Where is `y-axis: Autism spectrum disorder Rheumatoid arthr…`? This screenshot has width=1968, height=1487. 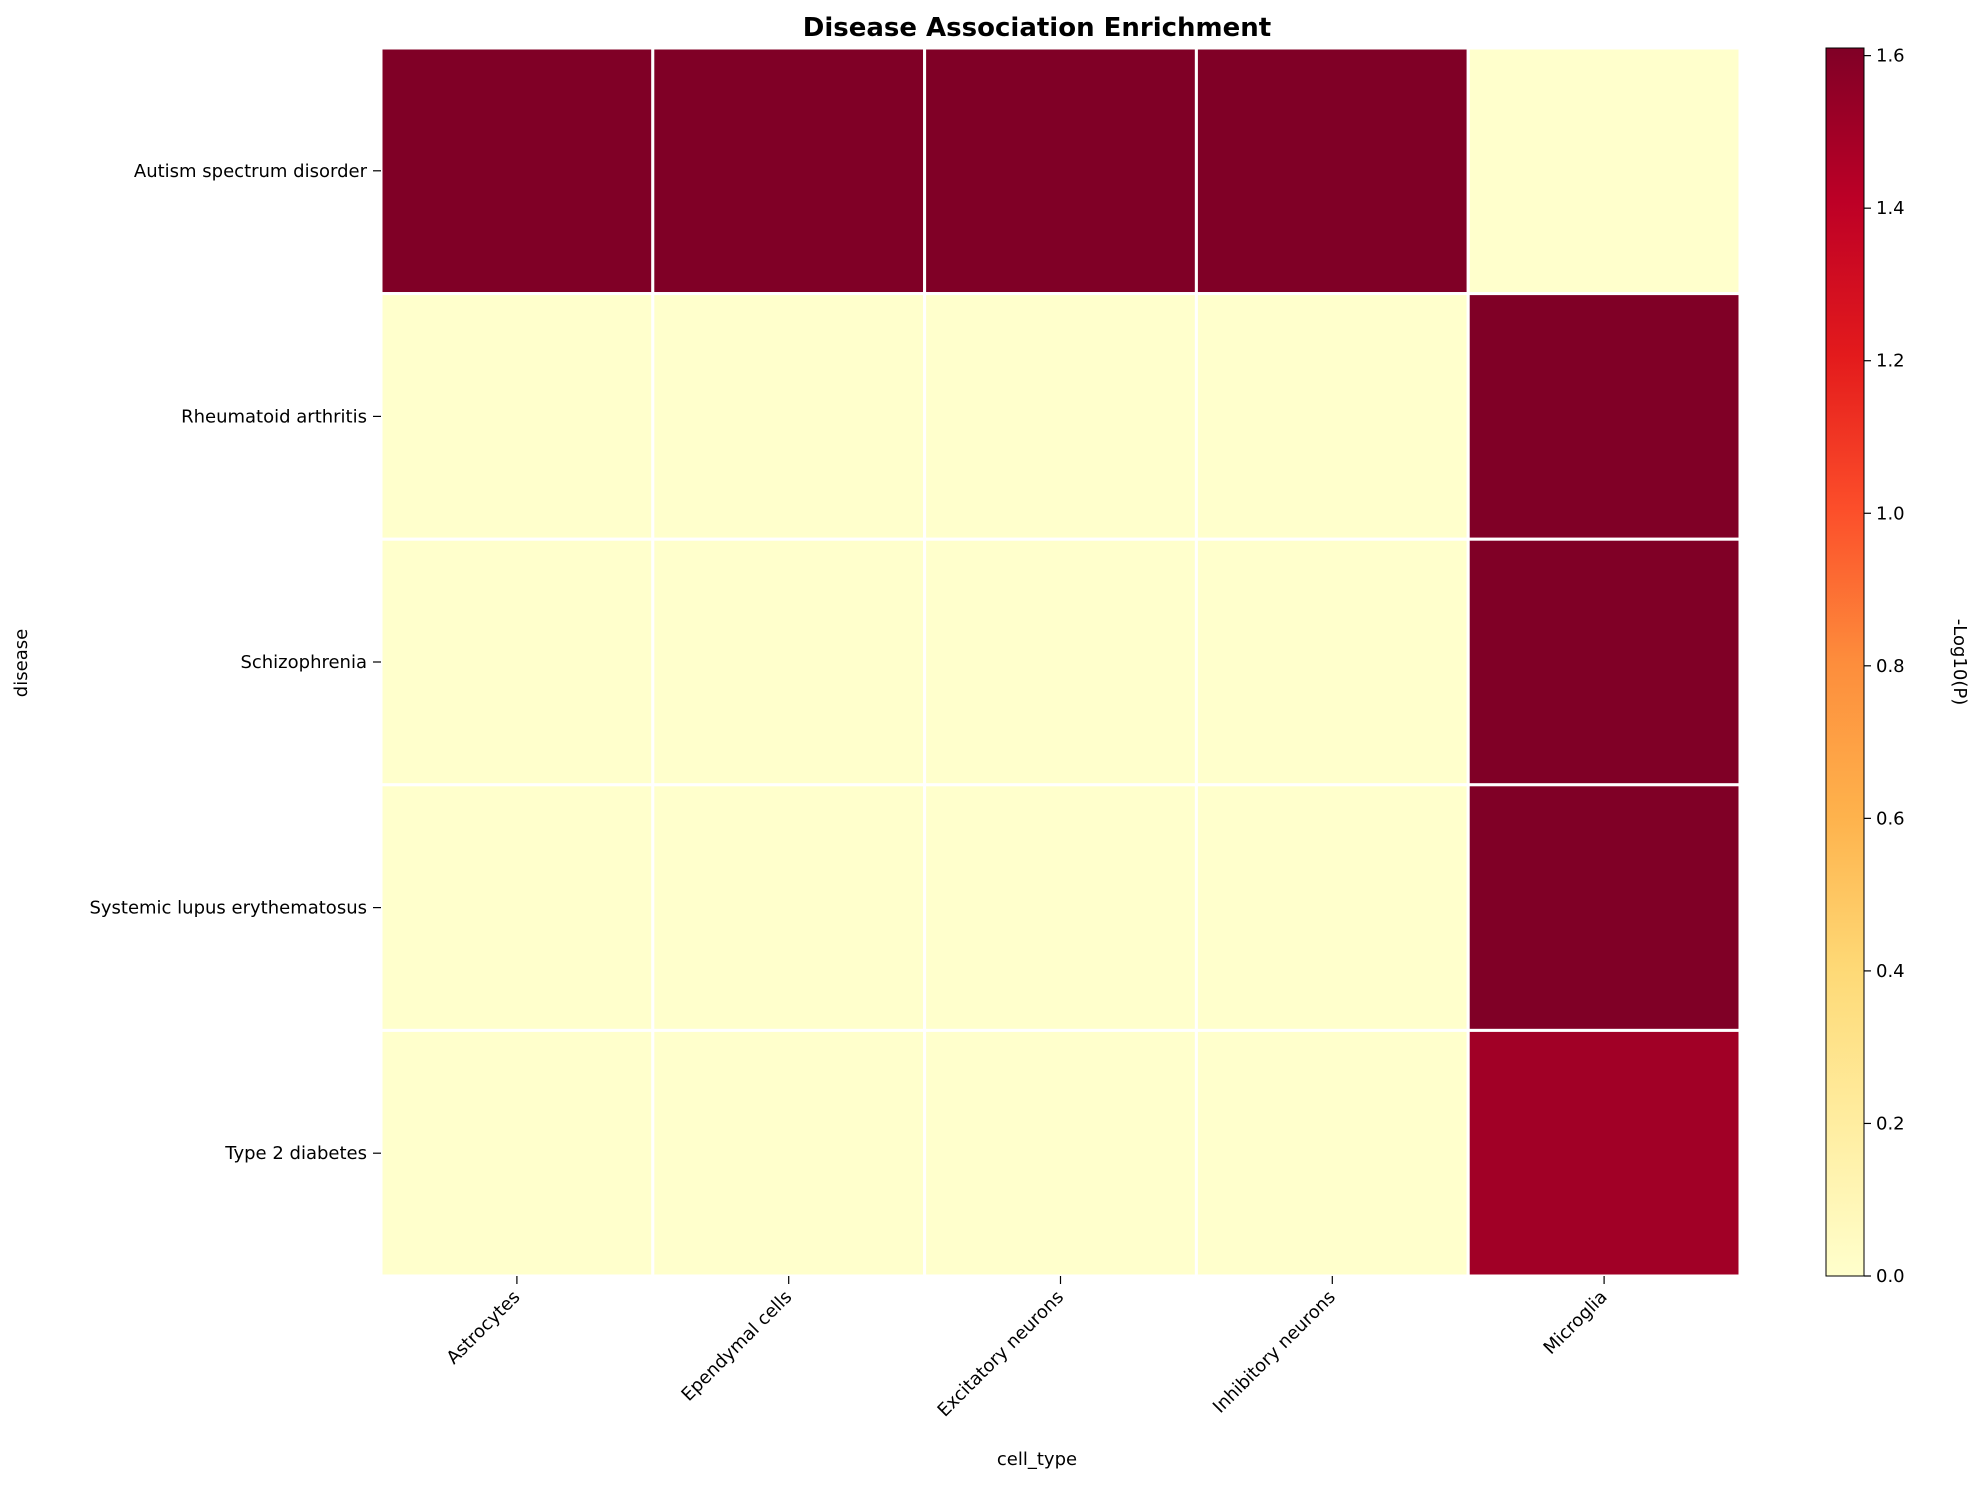
y-axis: Autism spectrum disorder Rheumatoid arthr… is located at coordinates (235, 662).